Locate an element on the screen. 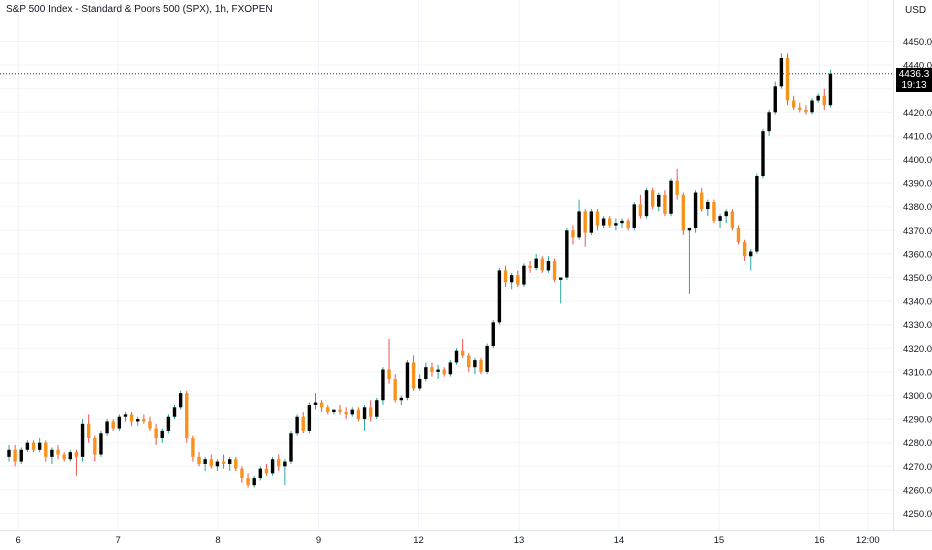  y-tick-label: 4440.0 is located at coordinates (917, 66).